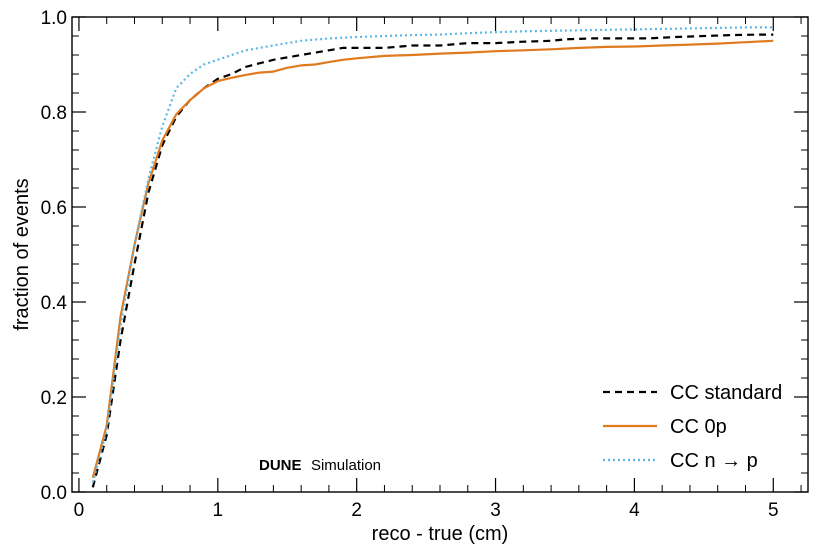  I want to click on dune-simulation-annotation: DUNE Simulation, so click(320, 465).